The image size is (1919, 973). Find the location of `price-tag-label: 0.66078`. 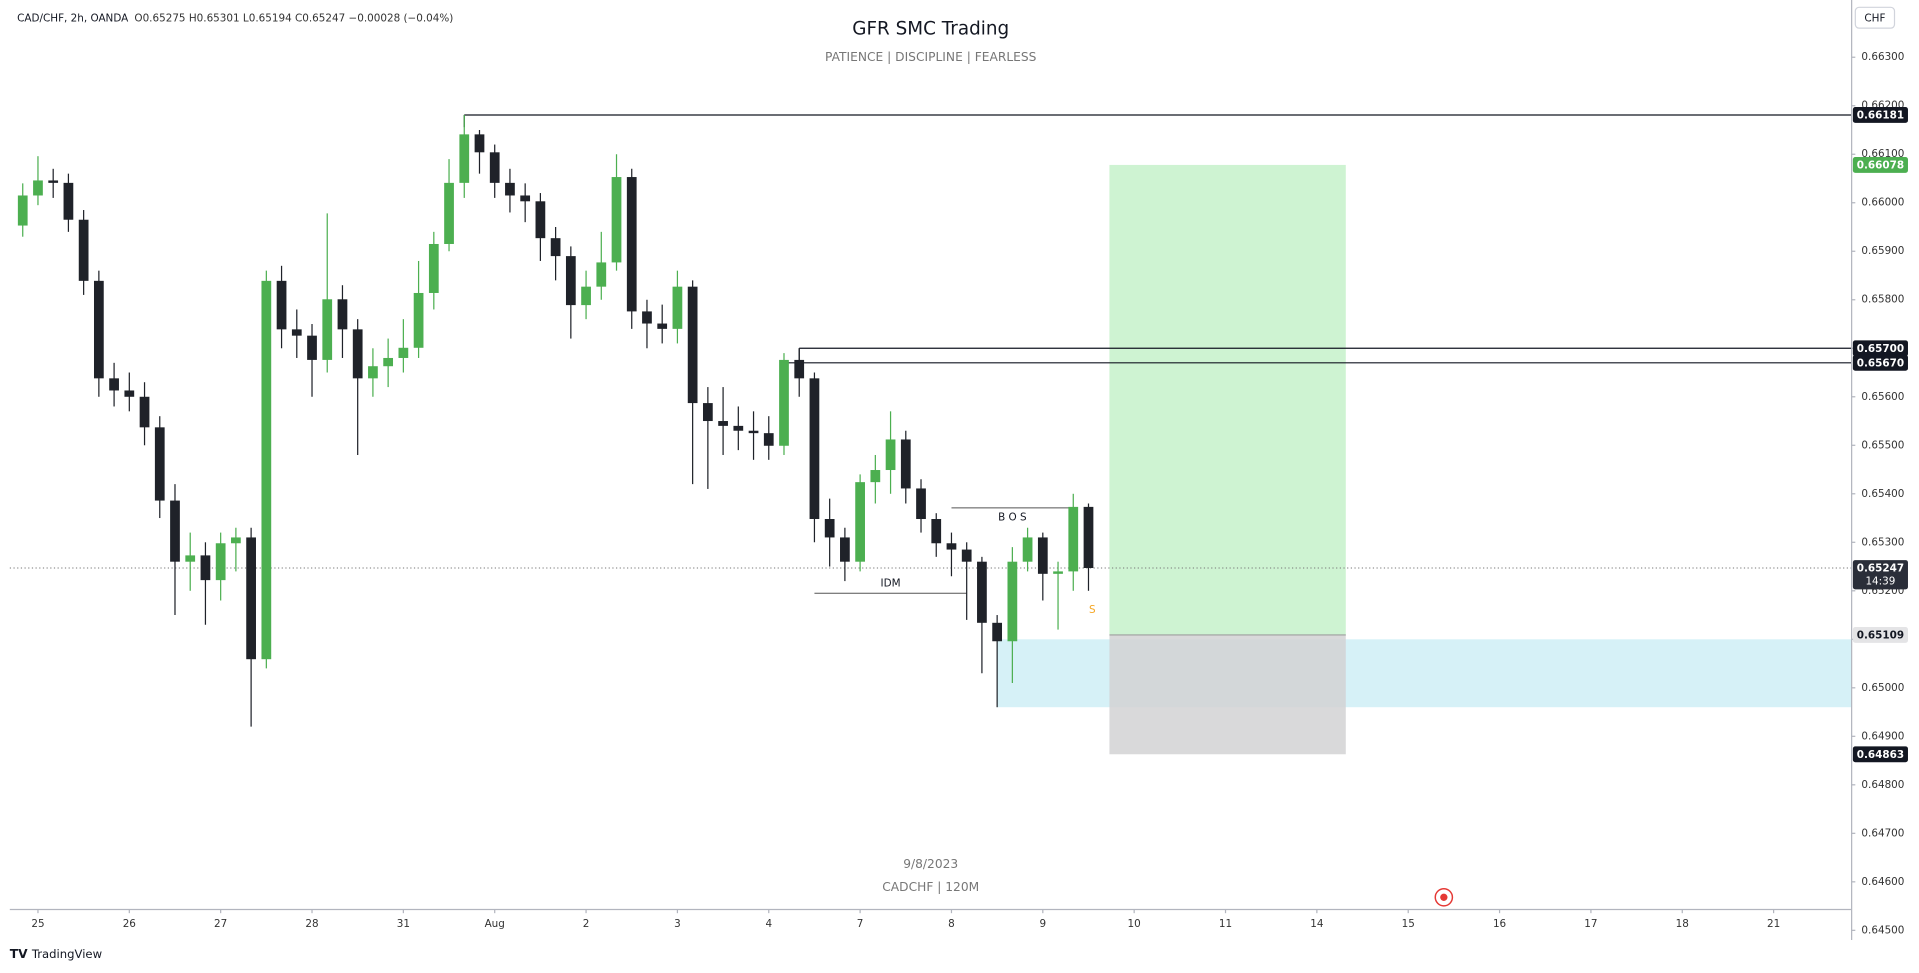

price-tag-label: 0.66078 is located at coordinates (1880, 166).